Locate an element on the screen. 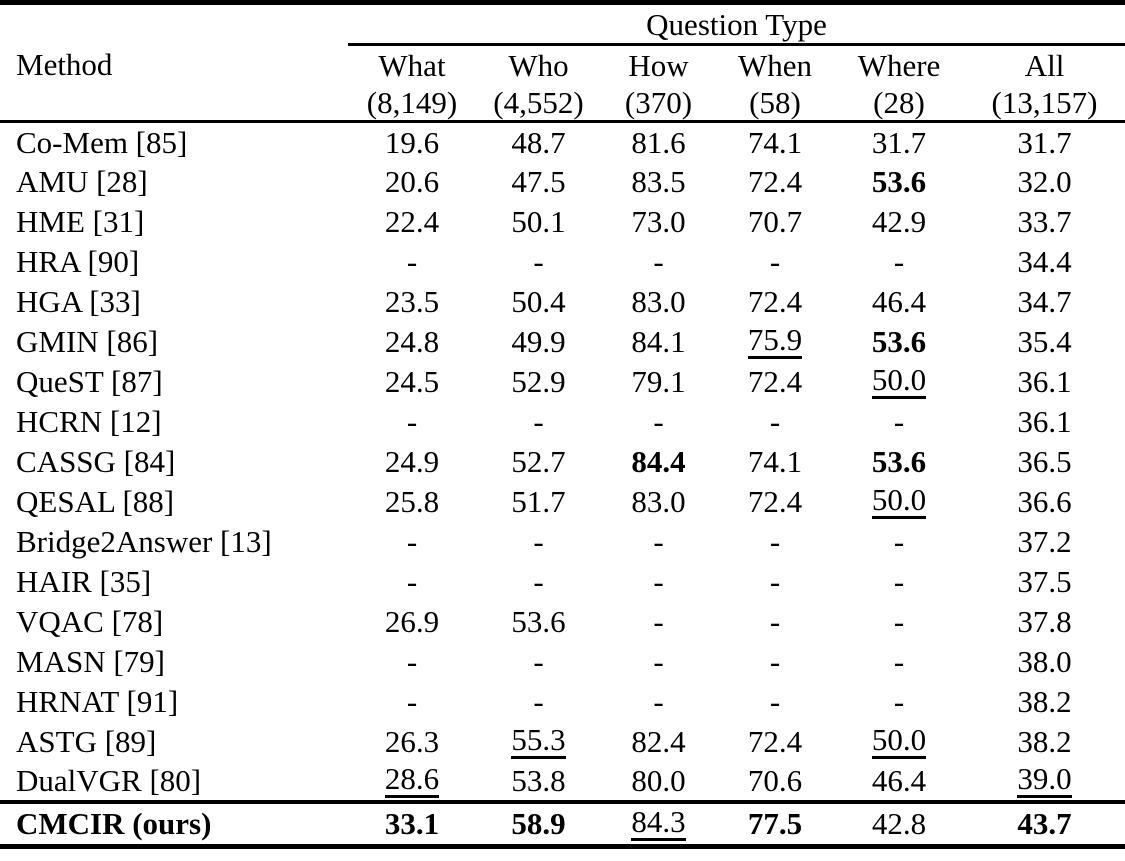 The image size is (1125, 861). value-text: 79.1 is located at coordinates (658, 381).